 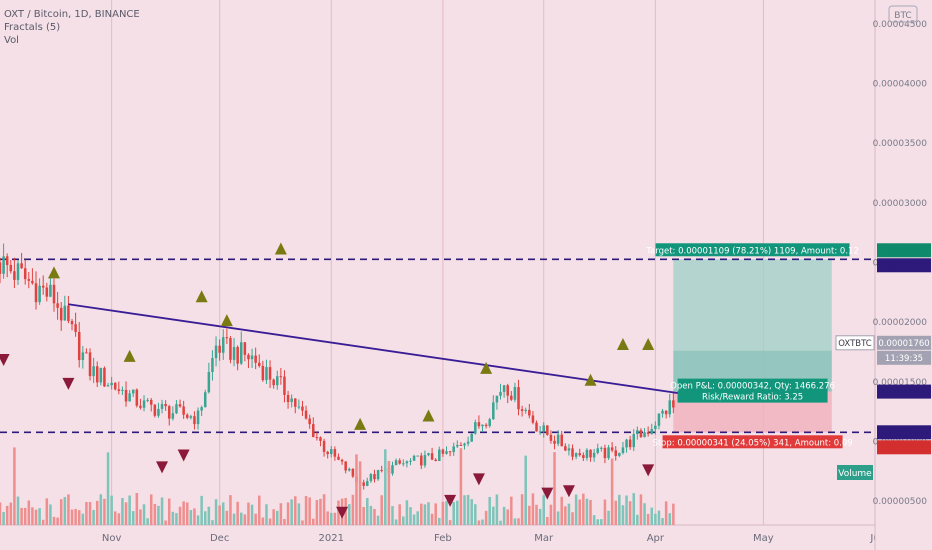 I want to click on y-tick-label: 0.00003500, so click(x=900, y=144).